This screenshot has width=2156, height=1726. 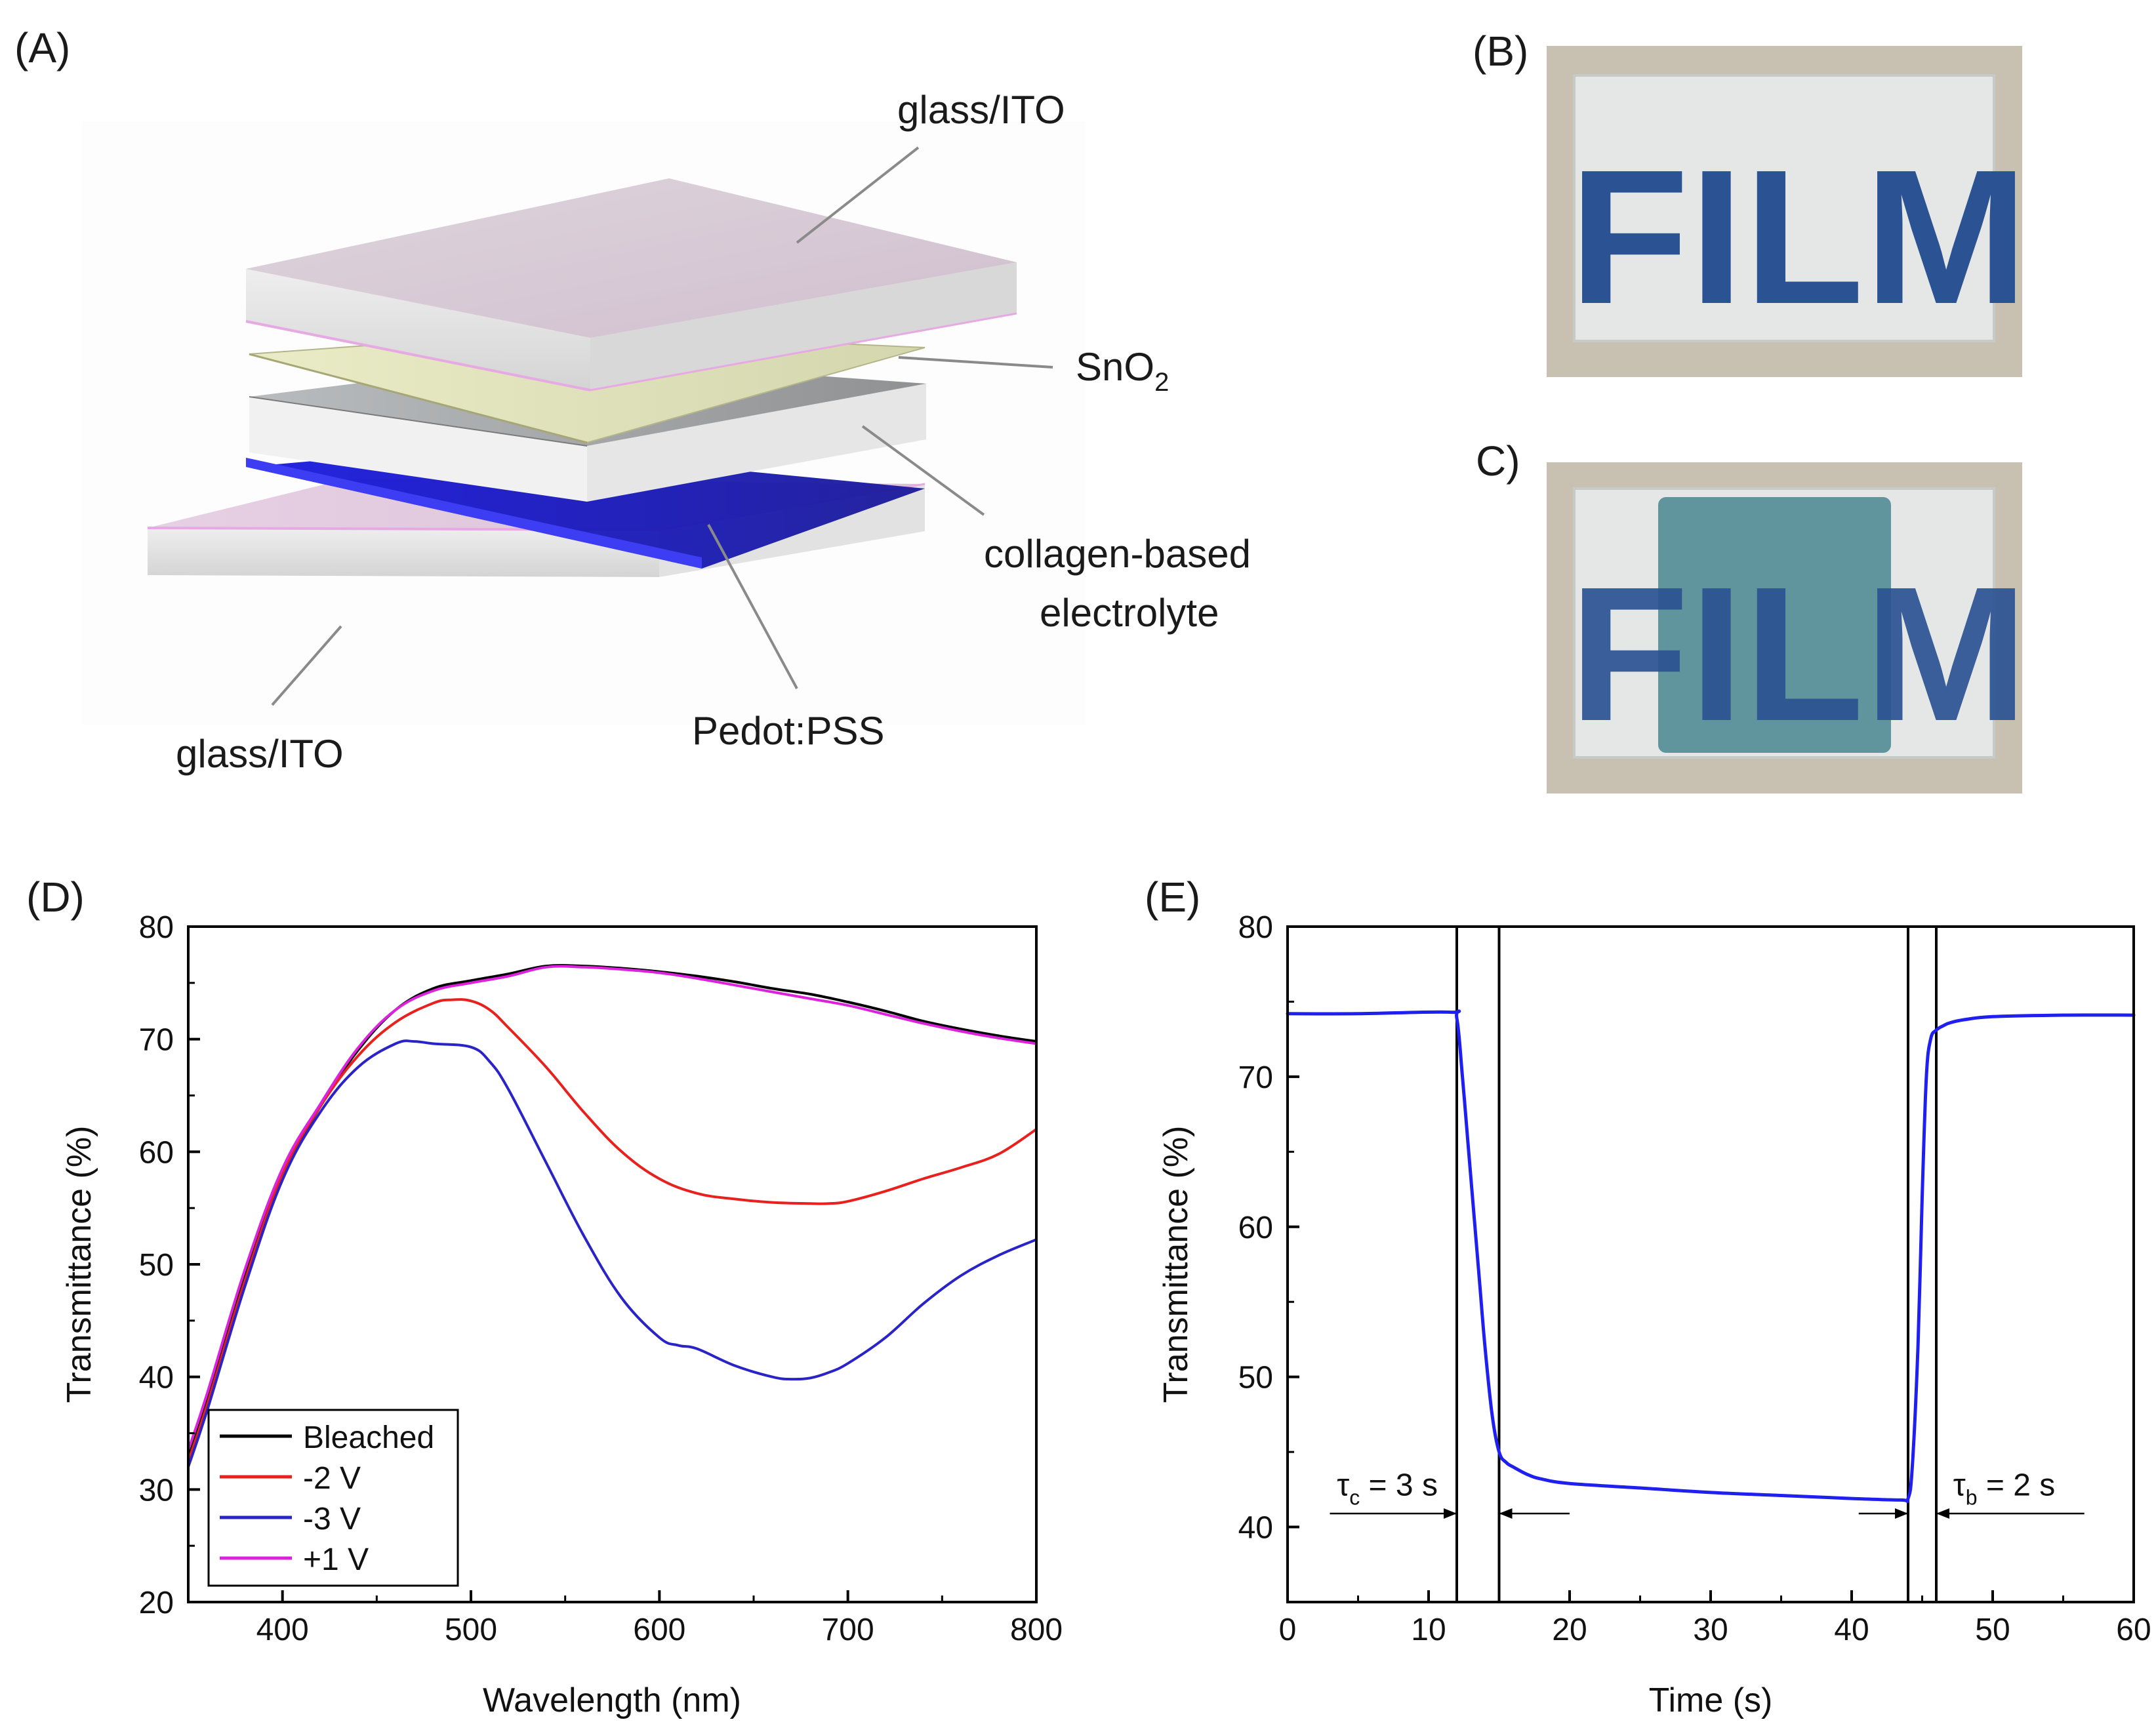 What do you see at coordinates (1798, 237) in the screenshot?
I see `photo-b-letters: FILM` at bounding box center [1798, 237].